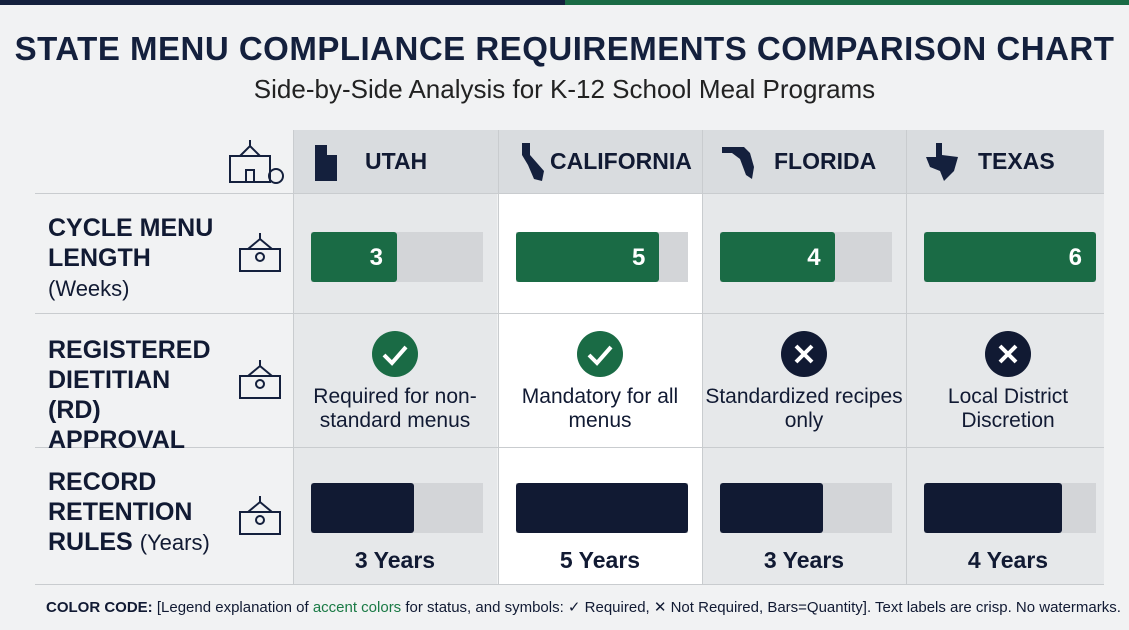 This screenshot has width=1129, height=630. I want to click on status-note: Mandatory for all menus, so click(600, 408).